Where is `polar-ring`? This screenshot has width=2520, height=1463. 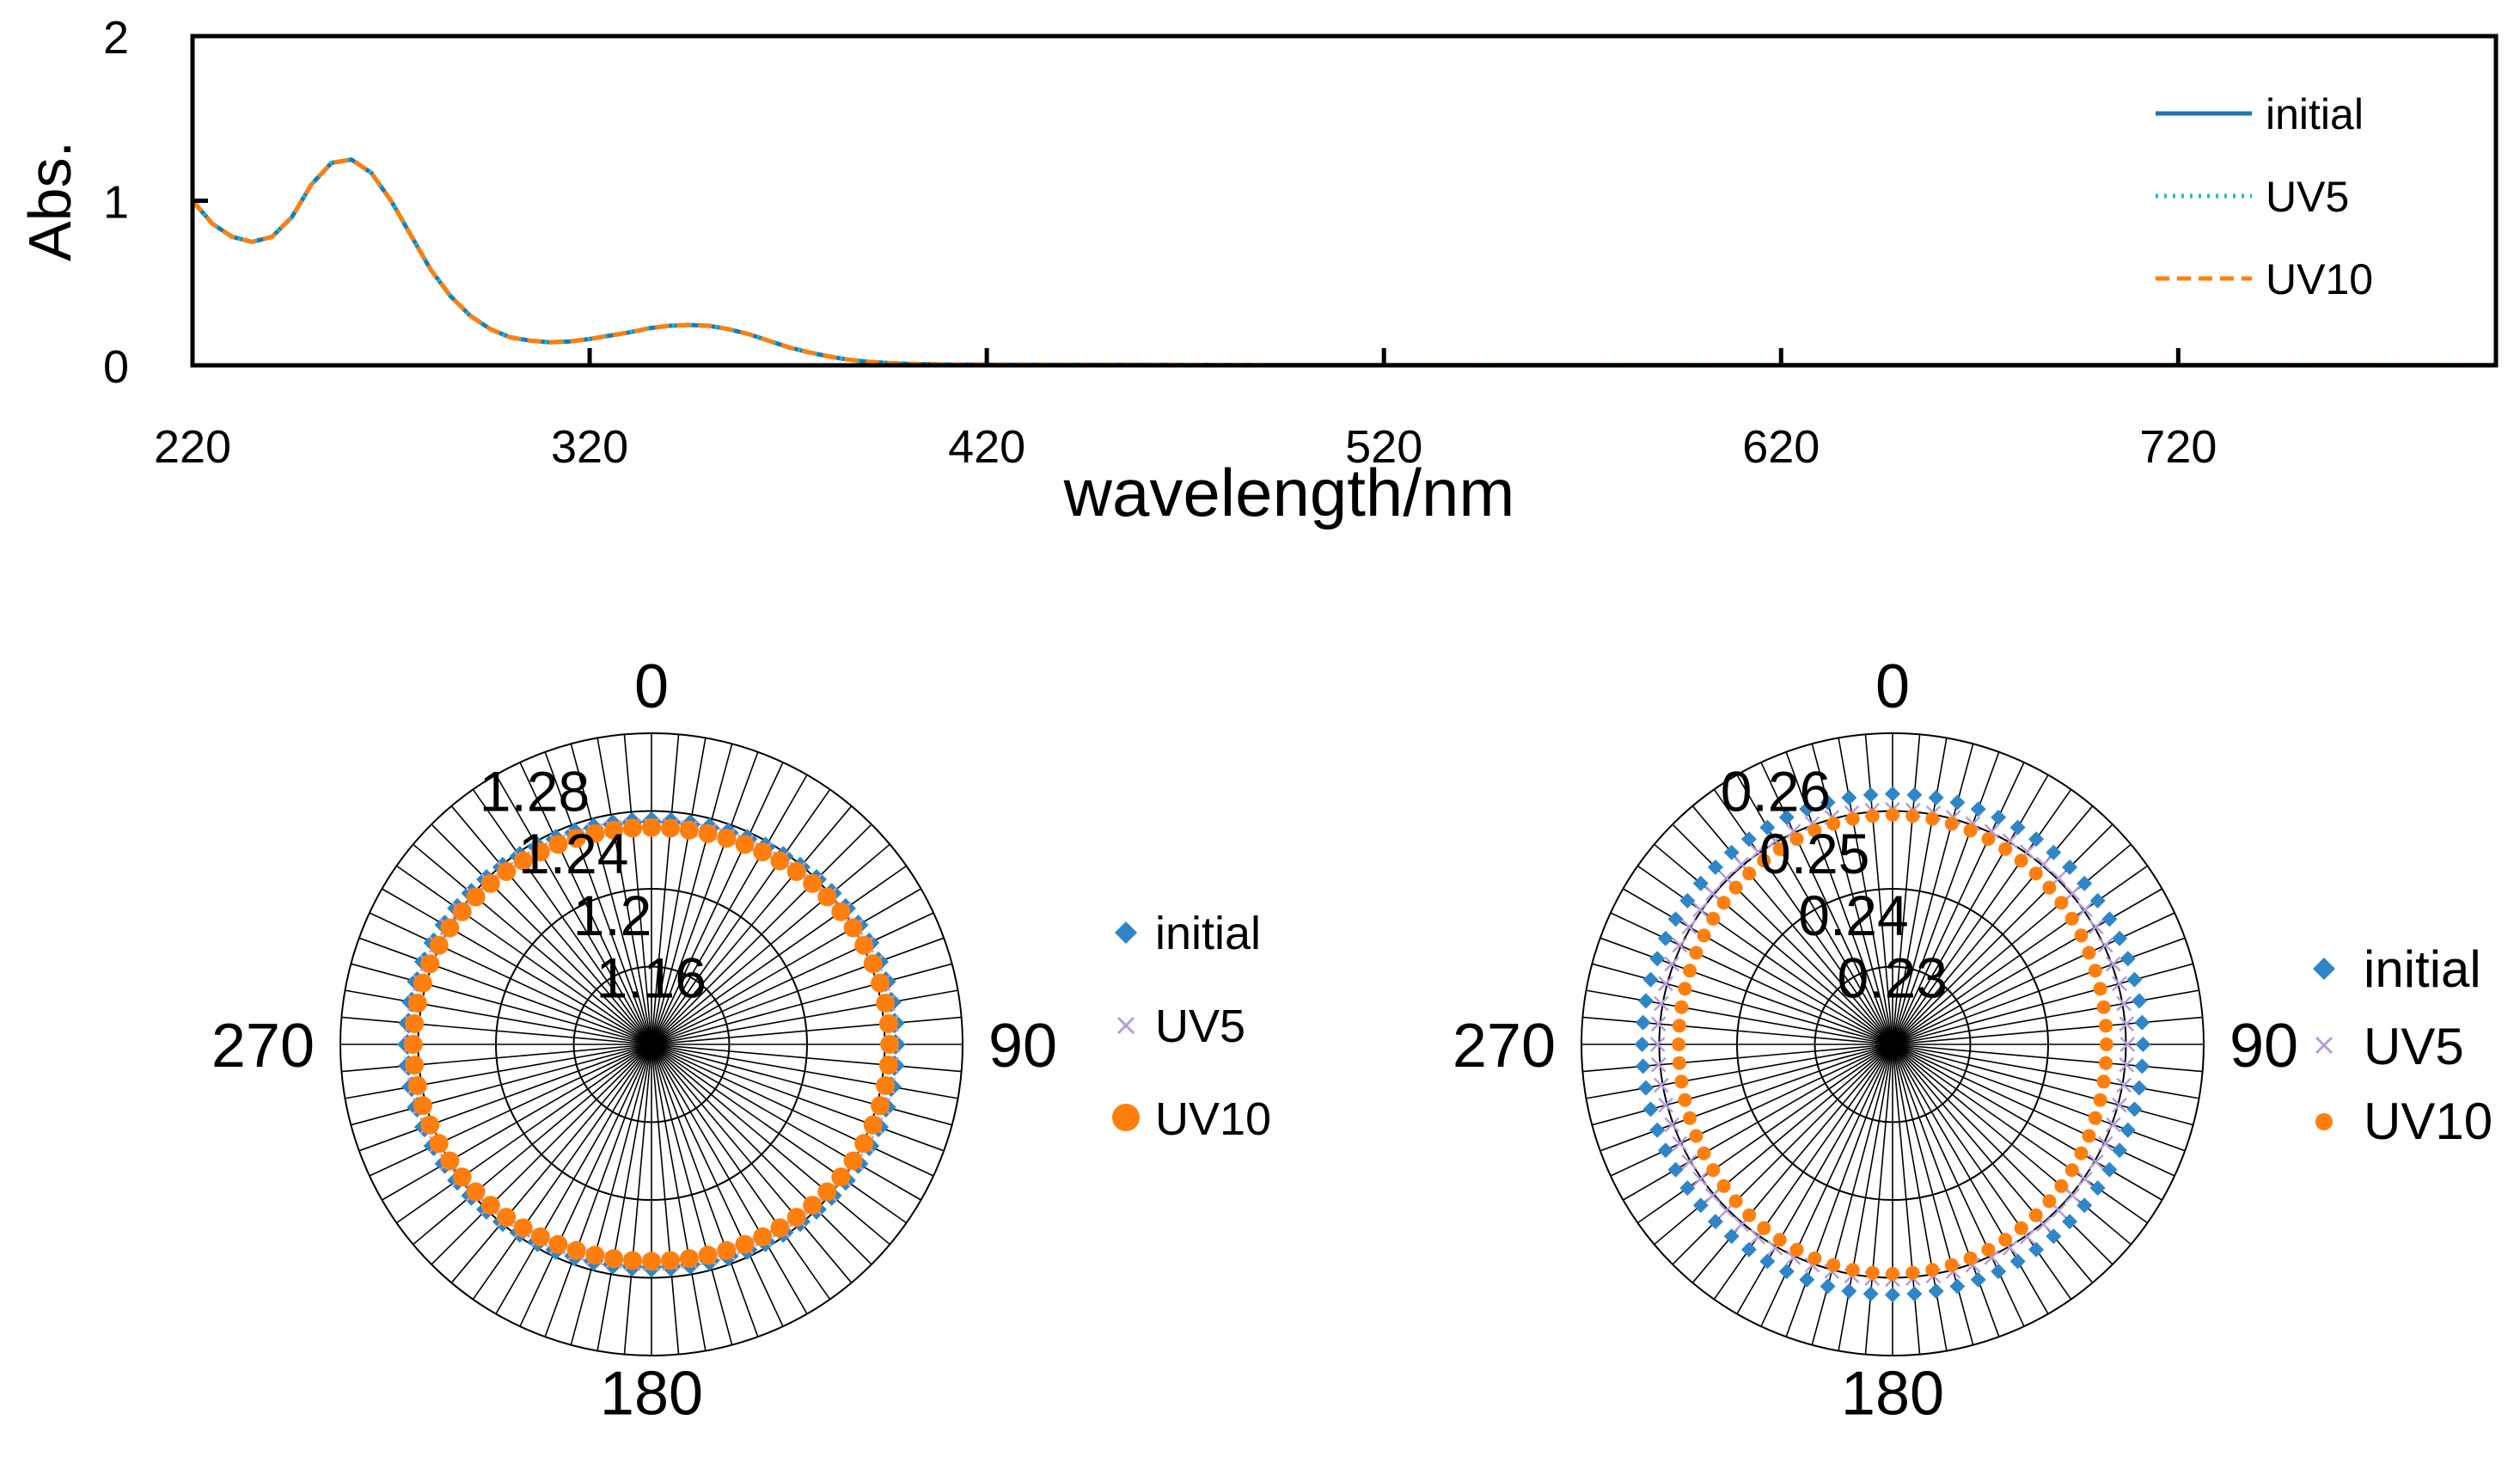
polar-ring is located at coordinates (1892, 1044).